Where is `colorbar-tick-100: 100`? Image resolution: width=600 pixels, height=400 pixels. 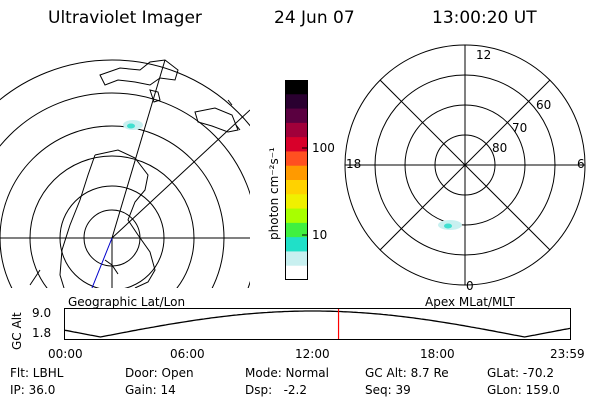 colorbar-tick-100: 100 is located at coordinates (323, 148).